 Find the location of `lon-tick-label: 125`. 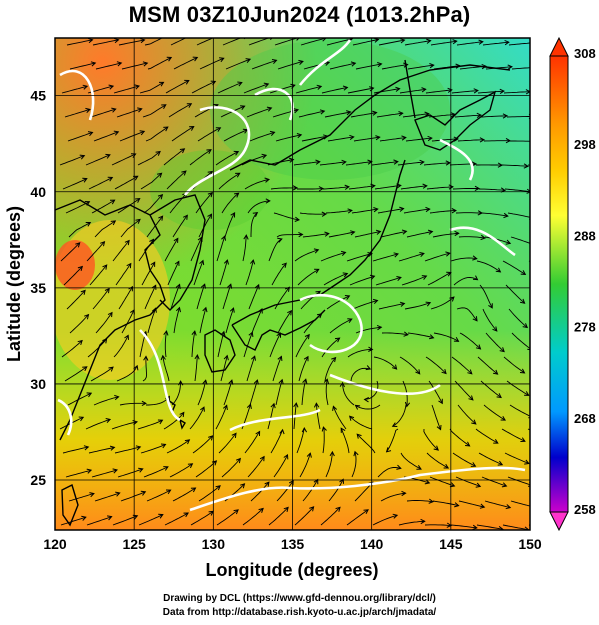

lon-tick-label: 125 is located at coordinates (134, 544).